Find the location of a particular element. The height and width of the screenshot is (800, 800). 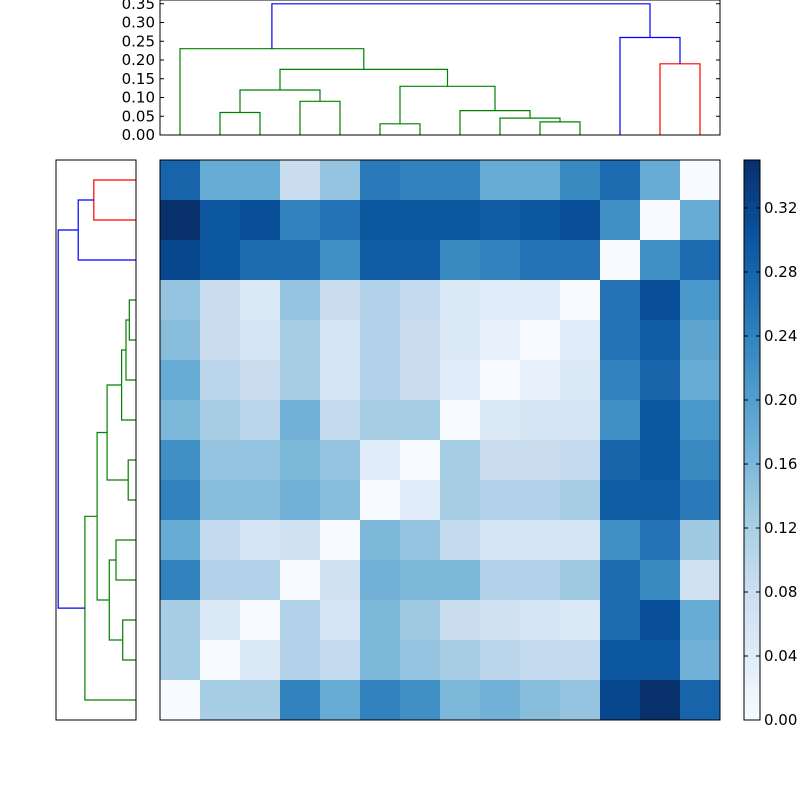

top-dendrogram-tick-label: 0.10 is located at coordinates (138, 98).